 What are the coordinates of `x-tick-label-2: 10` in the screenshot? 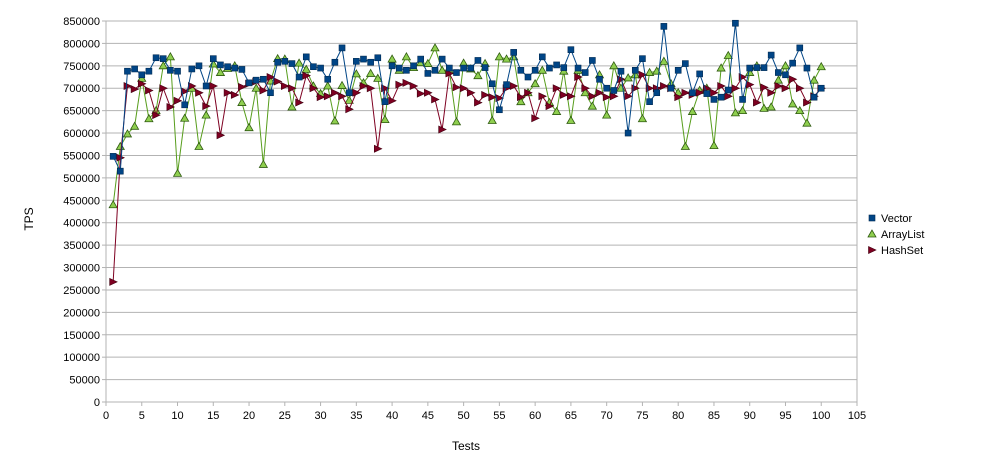 It's located at (177, 416).